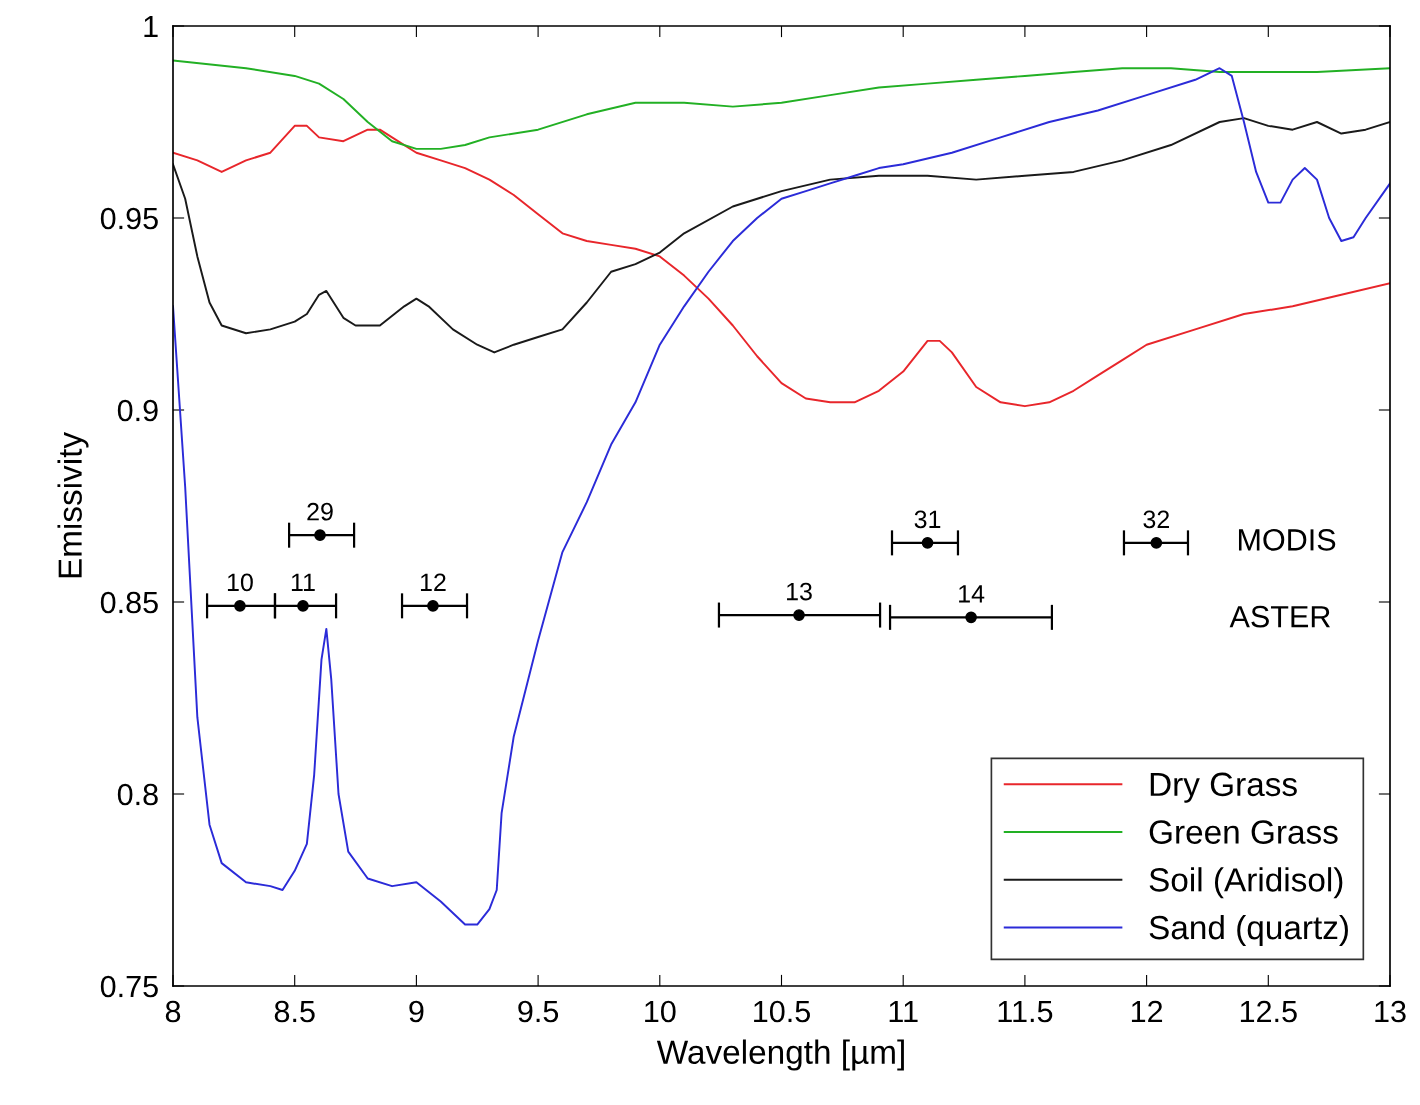 The height and width of the screenshot is (1105, 1420). Describe the element at coordinates (137, 794) in the screenshot. I see `y-tick-label: 0.8` at that location.